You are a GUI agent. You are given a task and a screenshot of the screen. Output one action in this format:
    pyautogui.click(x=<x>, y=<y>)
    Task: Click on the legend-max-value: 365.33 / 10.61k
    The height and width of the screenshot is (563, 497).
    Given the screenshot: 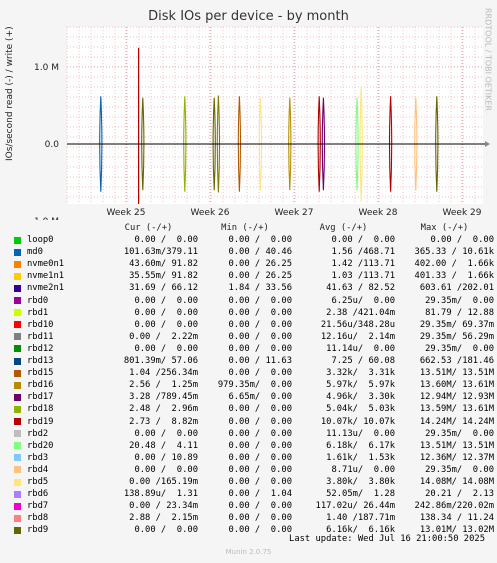 What is the action you would take?
    pyautogui.click(x=454, y=252)
    